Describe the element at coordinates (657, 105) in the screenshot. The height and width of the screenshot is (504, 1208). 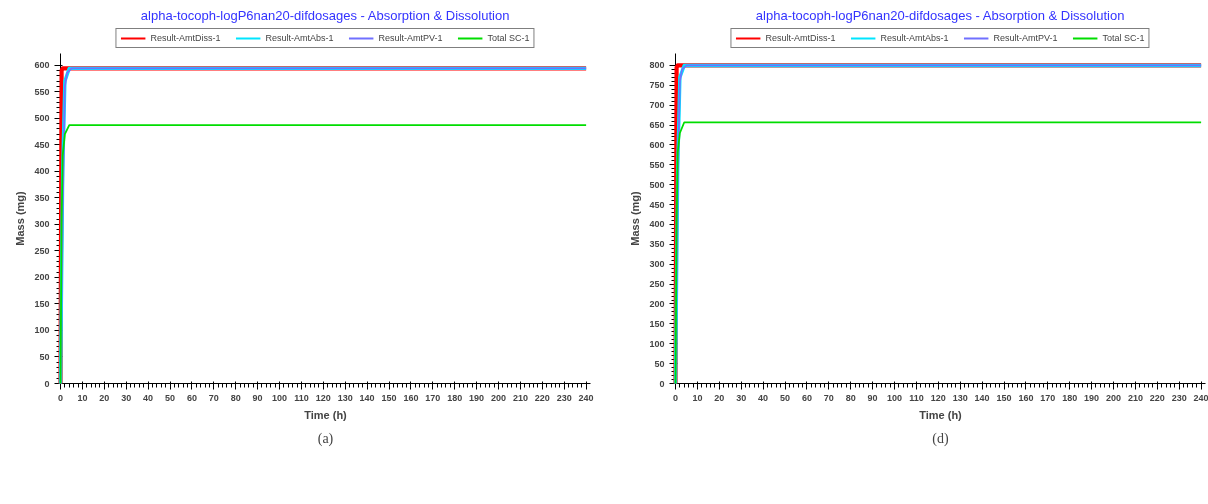
I see `y-tick-label: 700` at that location.